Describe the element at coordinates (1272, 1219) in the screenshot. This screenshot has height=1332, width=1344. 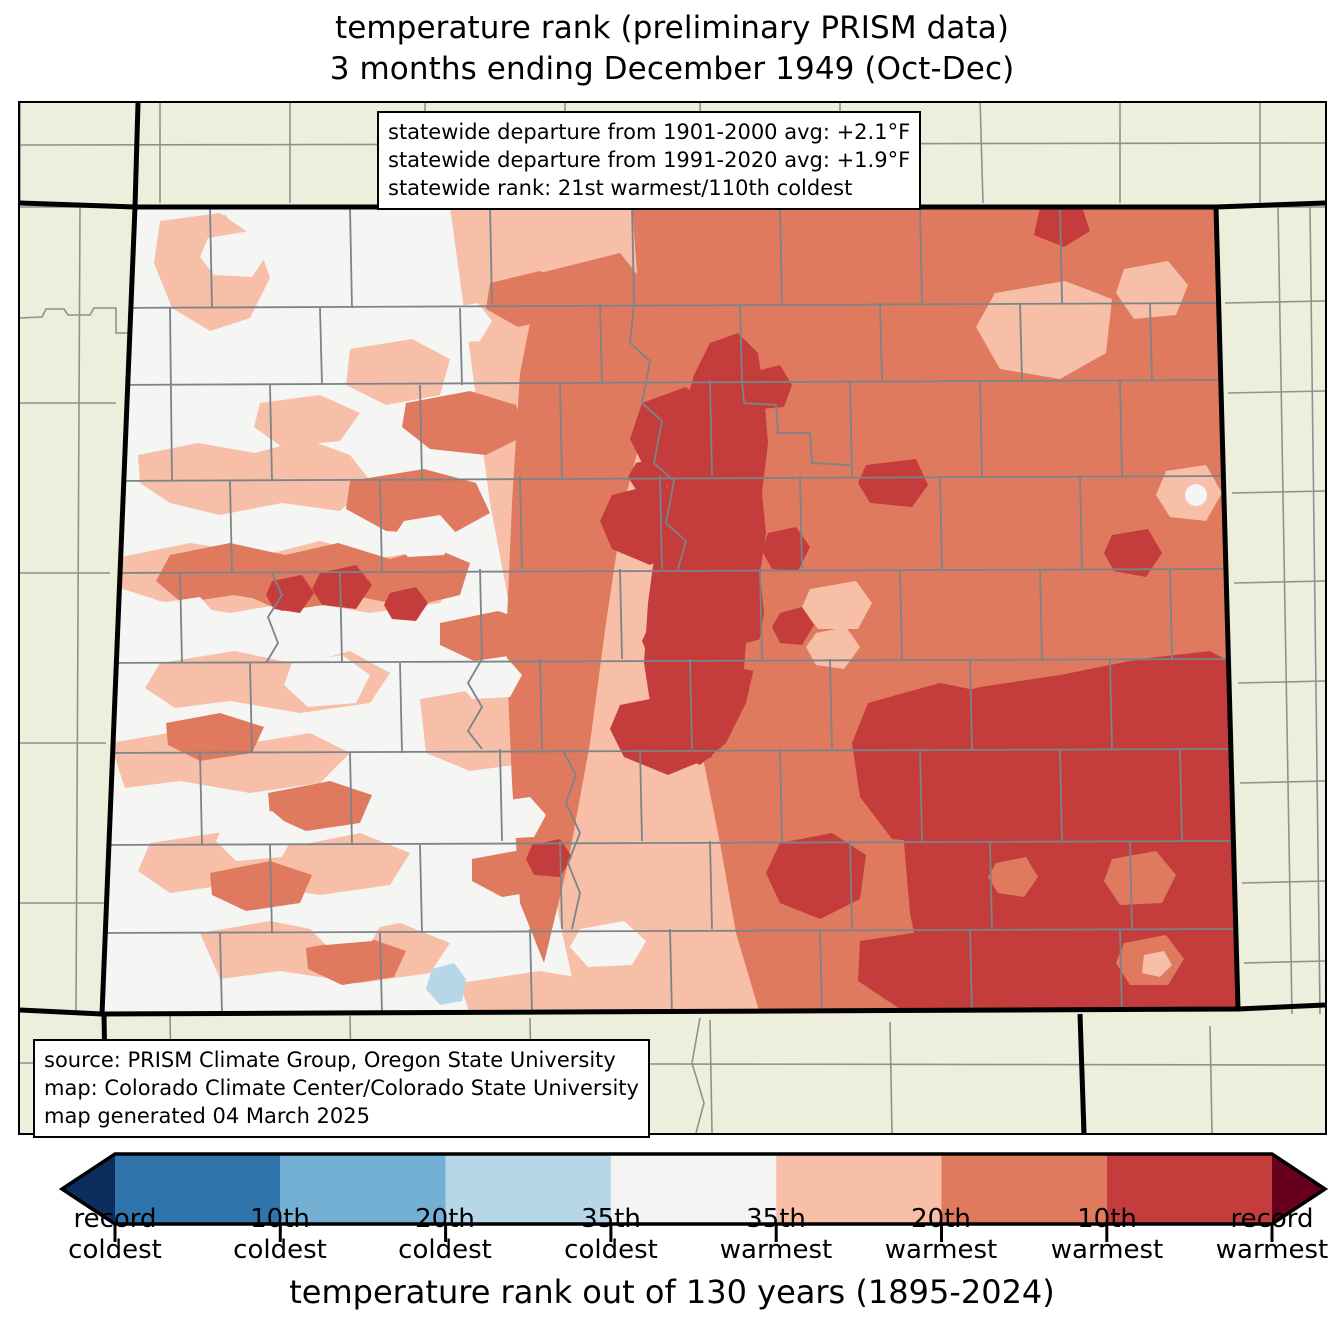
I see `colorbar-label-7-top: record` at that location.